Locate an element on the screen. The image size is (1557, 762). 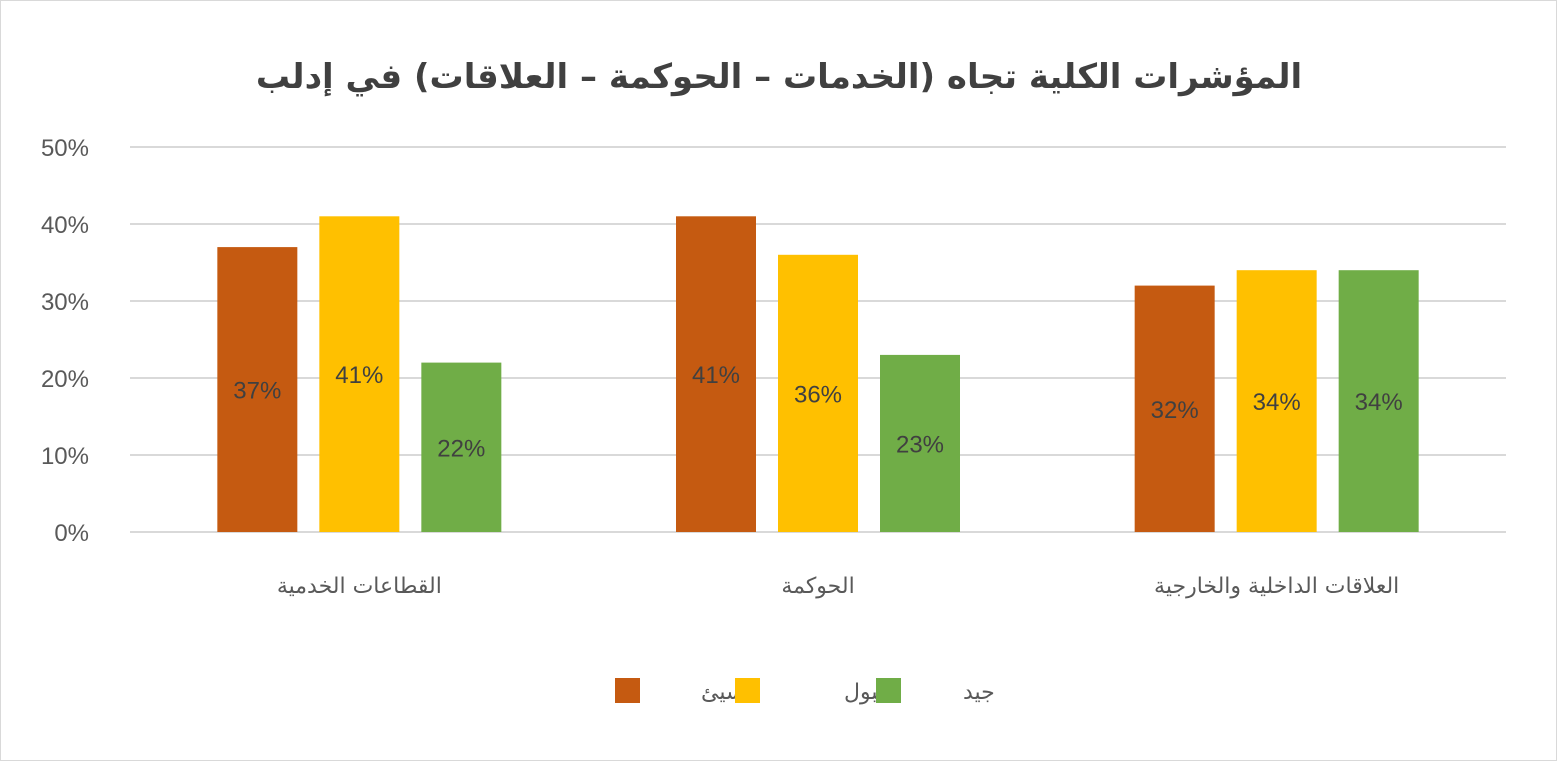
x-category-label: الحوكمة is located at coordinates (817, 586).